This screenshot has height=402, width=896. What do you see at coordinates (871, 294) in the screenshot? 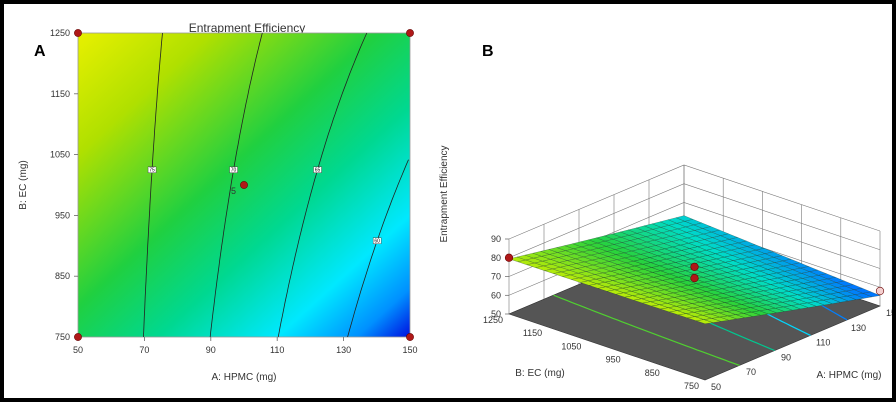
I see `surface-facet` at bounding box center [871, 294].